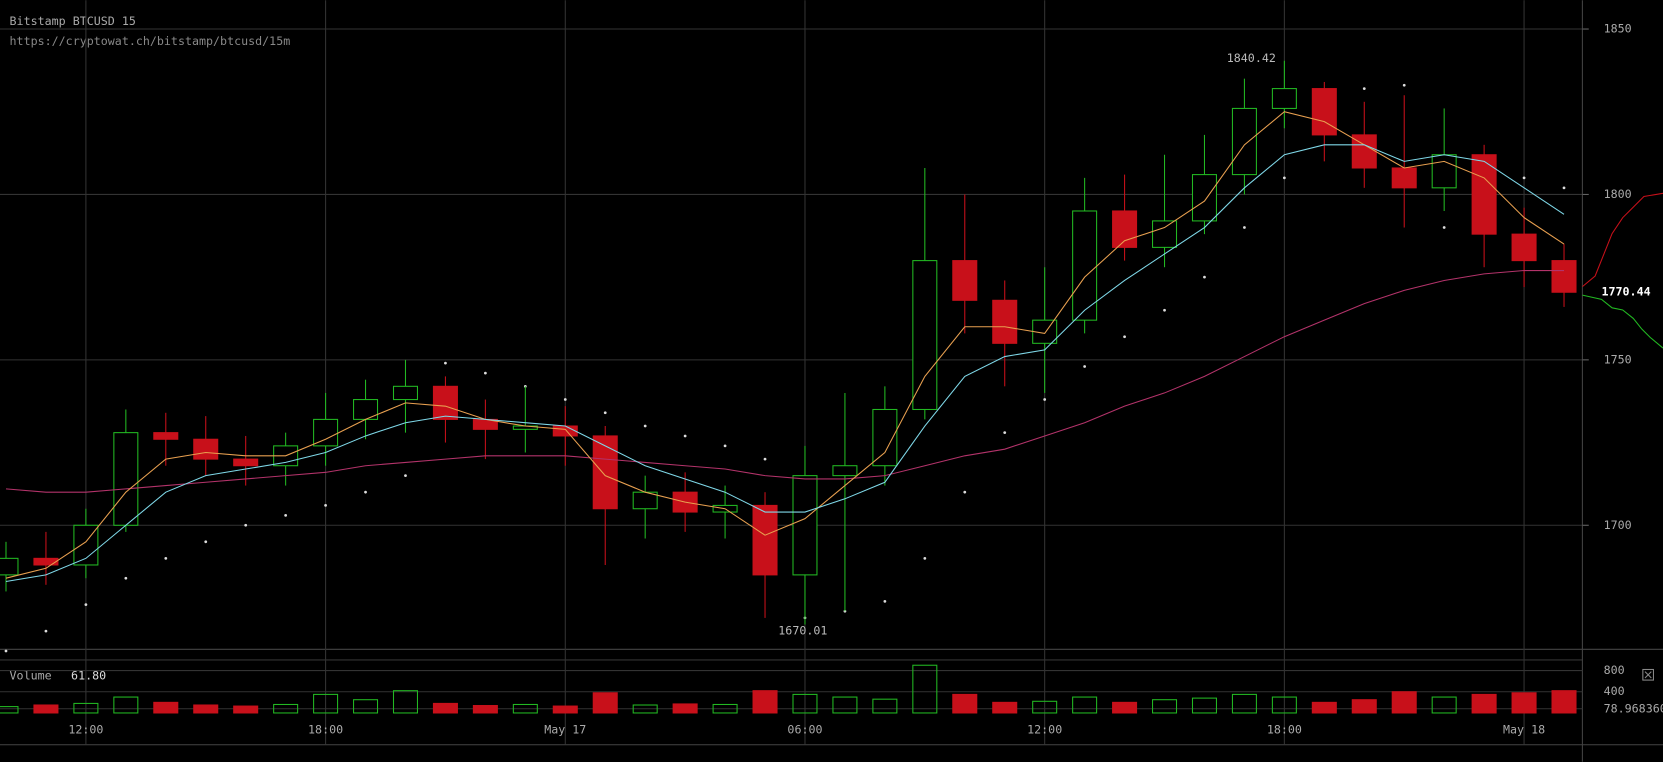 The height and width of the screenshot is (762, 1663). I want to click on volume-current: 61.80, so click(88, 675).